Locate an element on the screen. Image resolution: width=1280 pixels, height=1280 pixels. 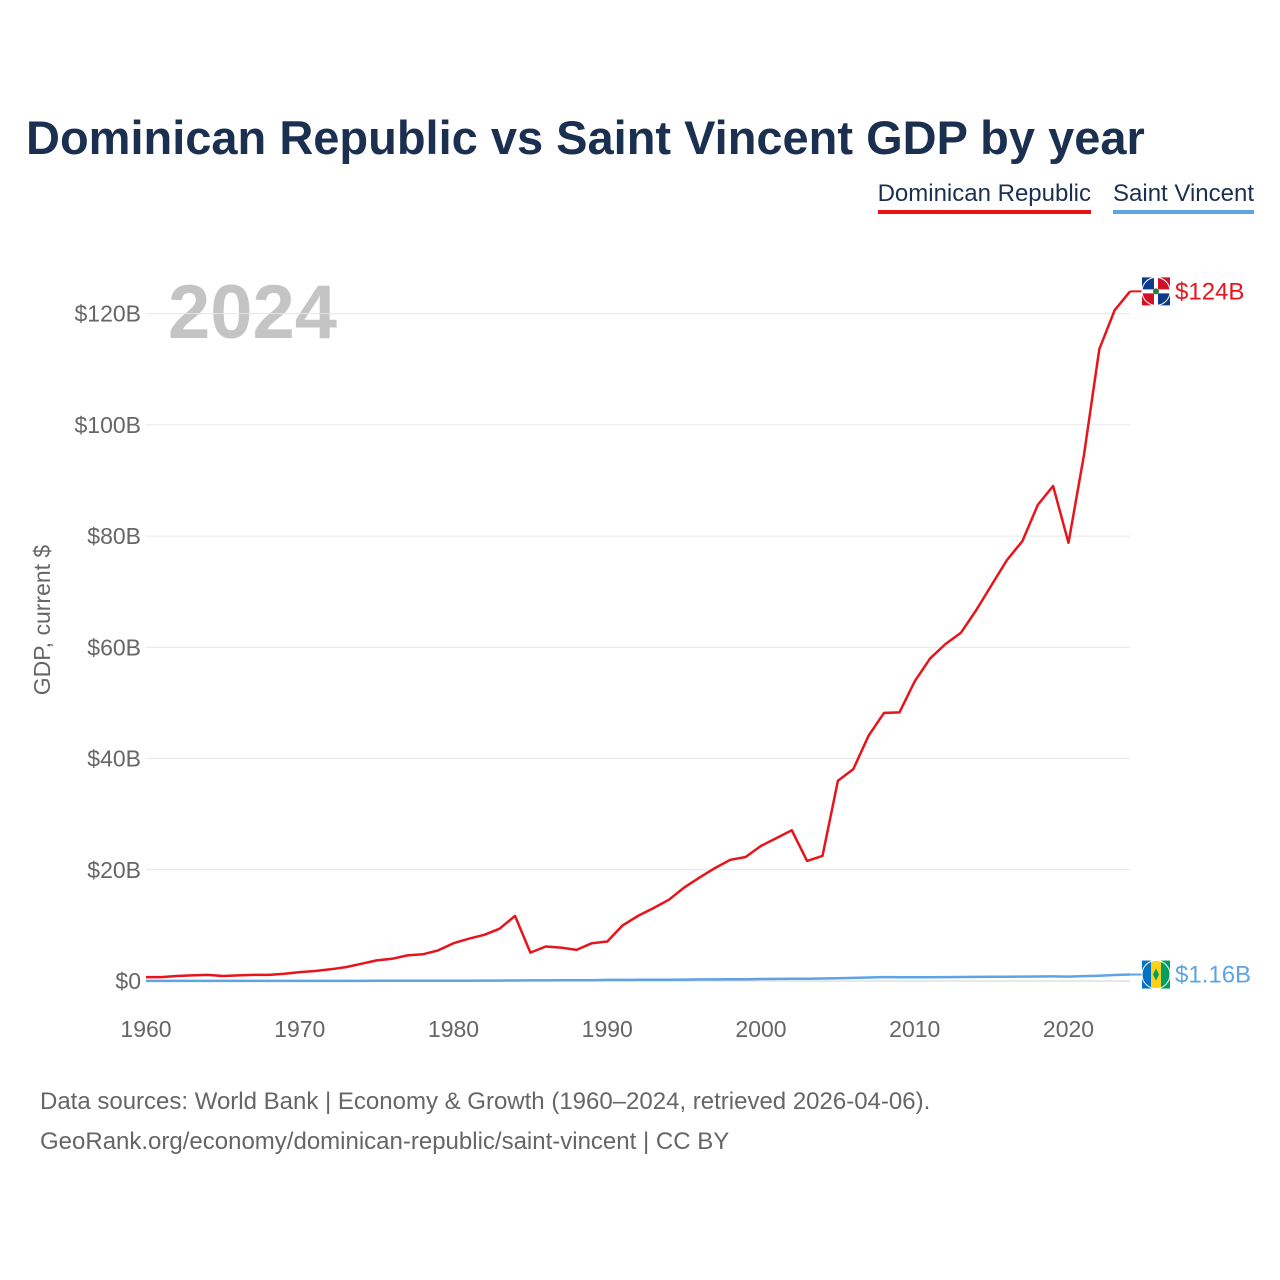
legend: Dominican Republic Saint Vincent is located at coordinates (1065, 197).